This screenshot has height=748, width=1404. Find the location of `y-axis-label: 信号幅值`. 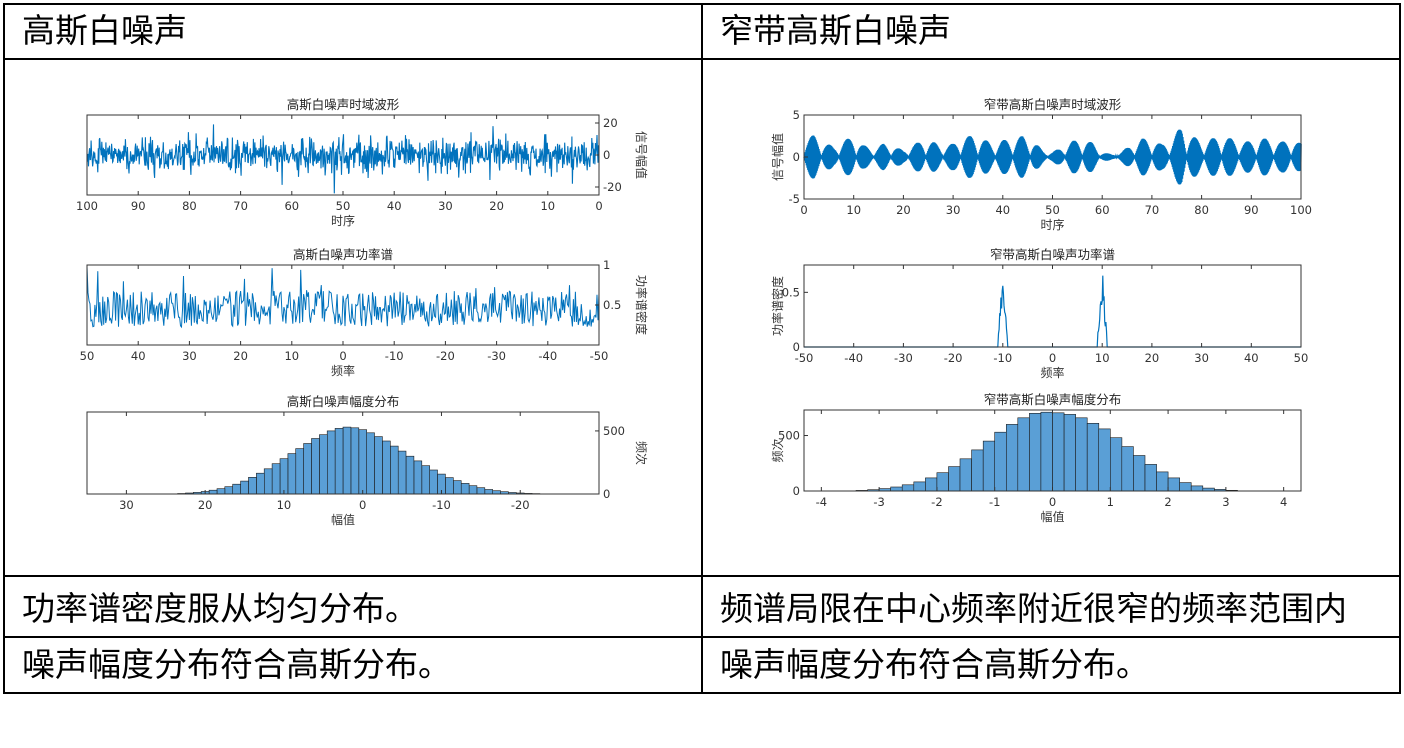

y-axis-label: 信号幅值 is located at coordinates (641, 155).